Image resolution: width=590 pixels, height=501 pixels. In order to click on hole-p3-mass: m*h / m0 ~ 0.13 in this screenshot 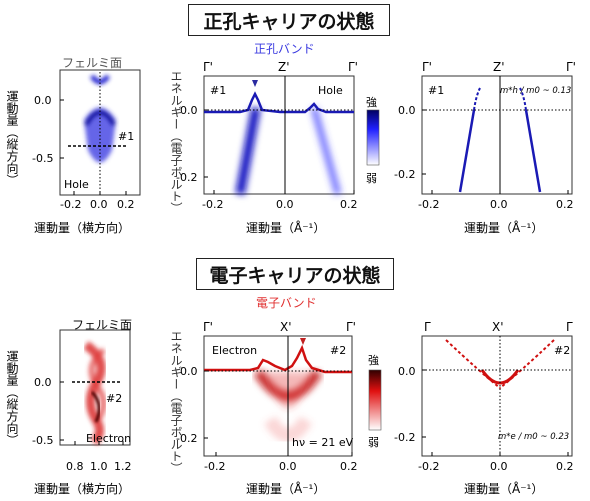, I will do `click(536, 91)`.